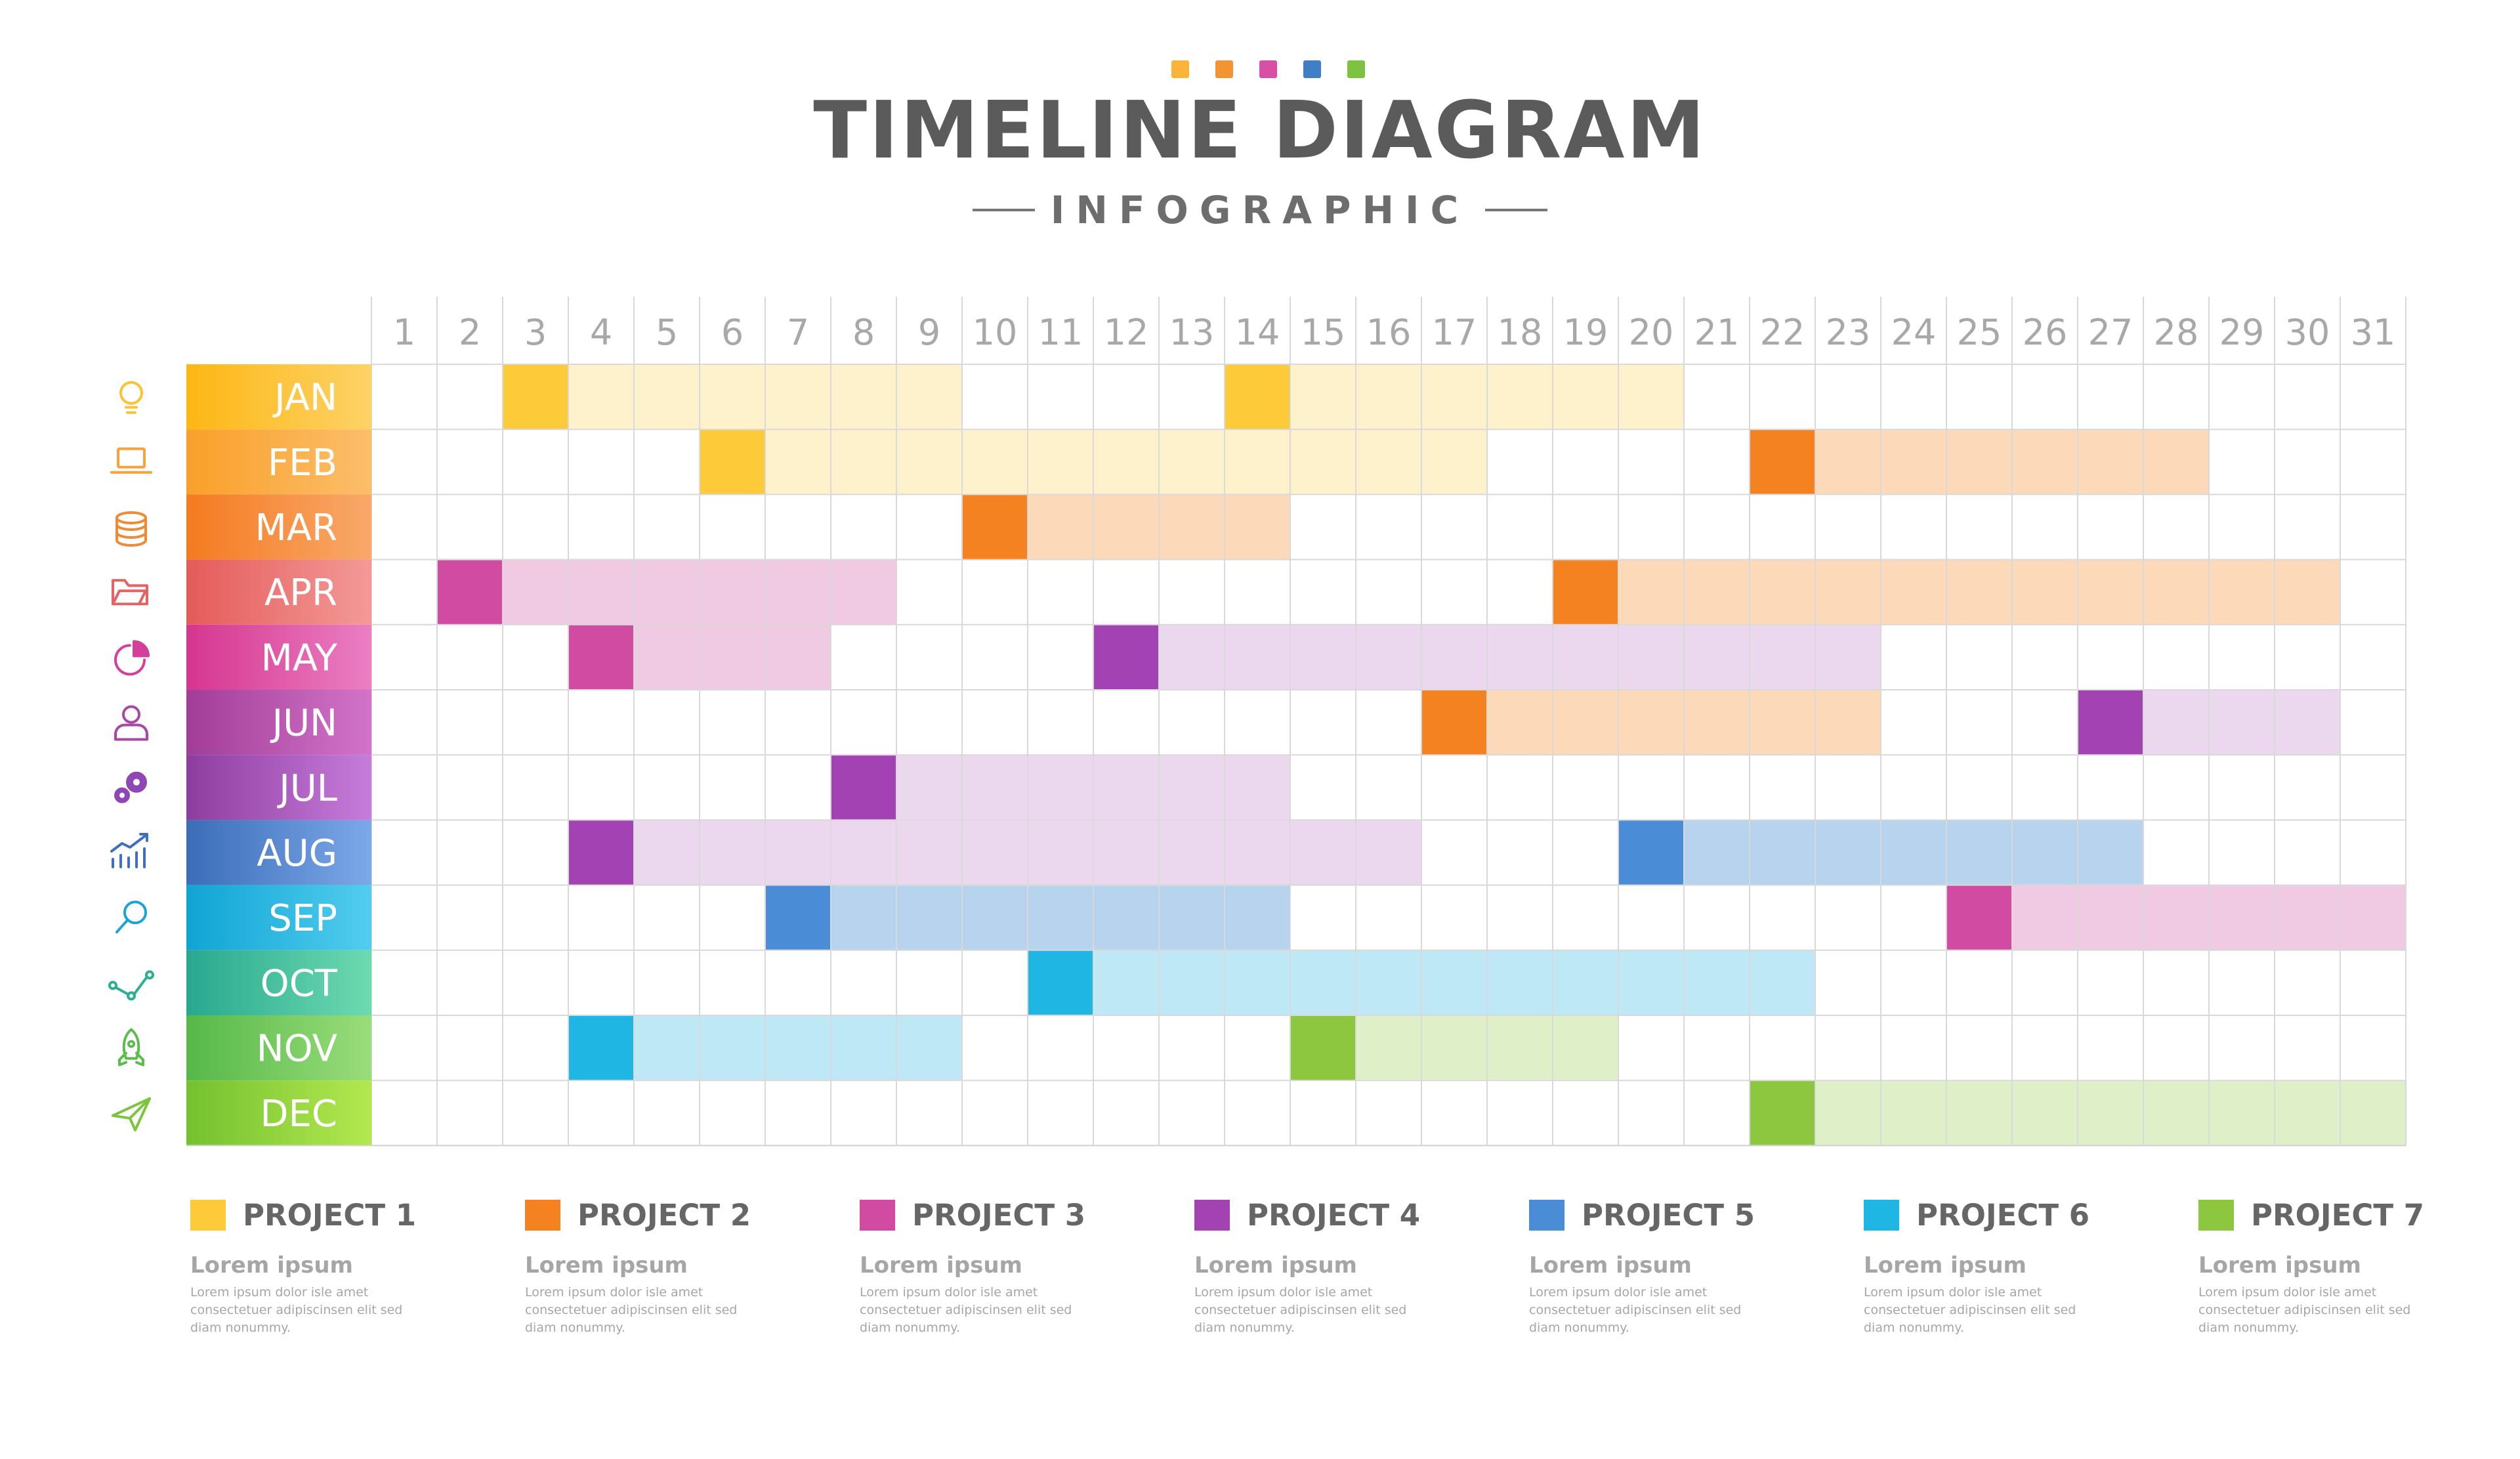  I want to click on page-title: TIMELINE DIAGRAM, so click(1260, 131).